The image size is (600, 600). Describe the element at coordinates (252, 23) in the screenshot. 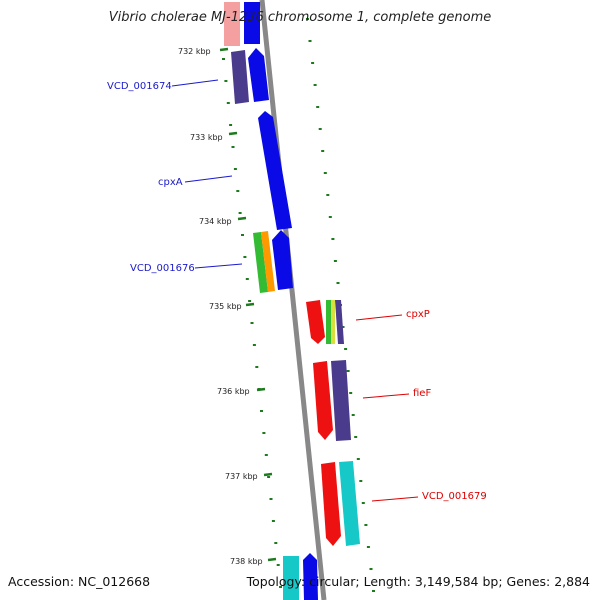

I see `gene-blue-top` at that location.